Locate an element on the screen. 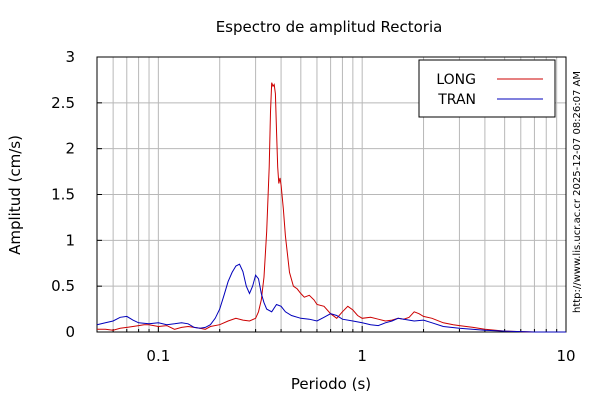  x-tick-label: 0.1 is located at coordinates (158, 356).